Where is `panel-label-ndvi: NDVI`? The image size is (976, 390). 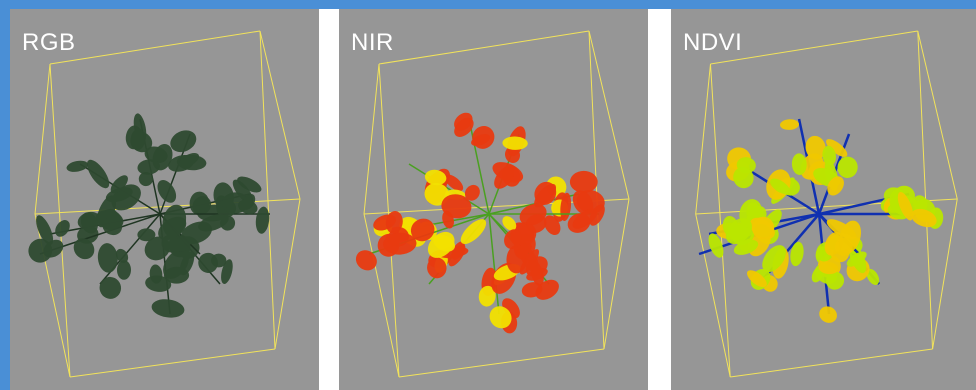 panel-label-ndvi: NDVI is located at coordinates (713, 42).